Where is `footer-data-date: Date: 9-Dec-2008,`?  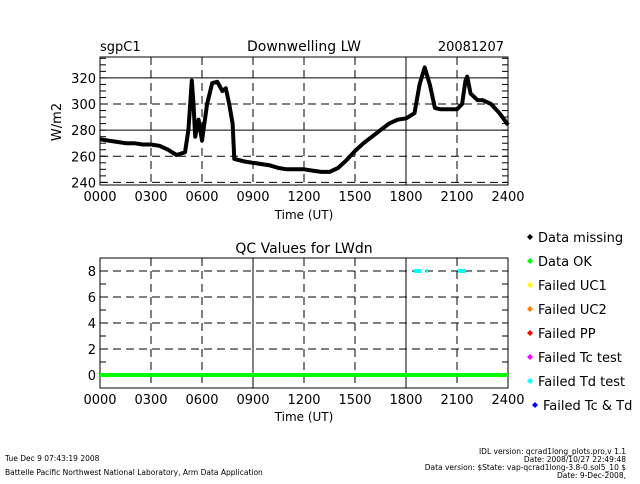 footer-data-date: Date: 9-Dec-2008, is located at coordinates (591, 475).